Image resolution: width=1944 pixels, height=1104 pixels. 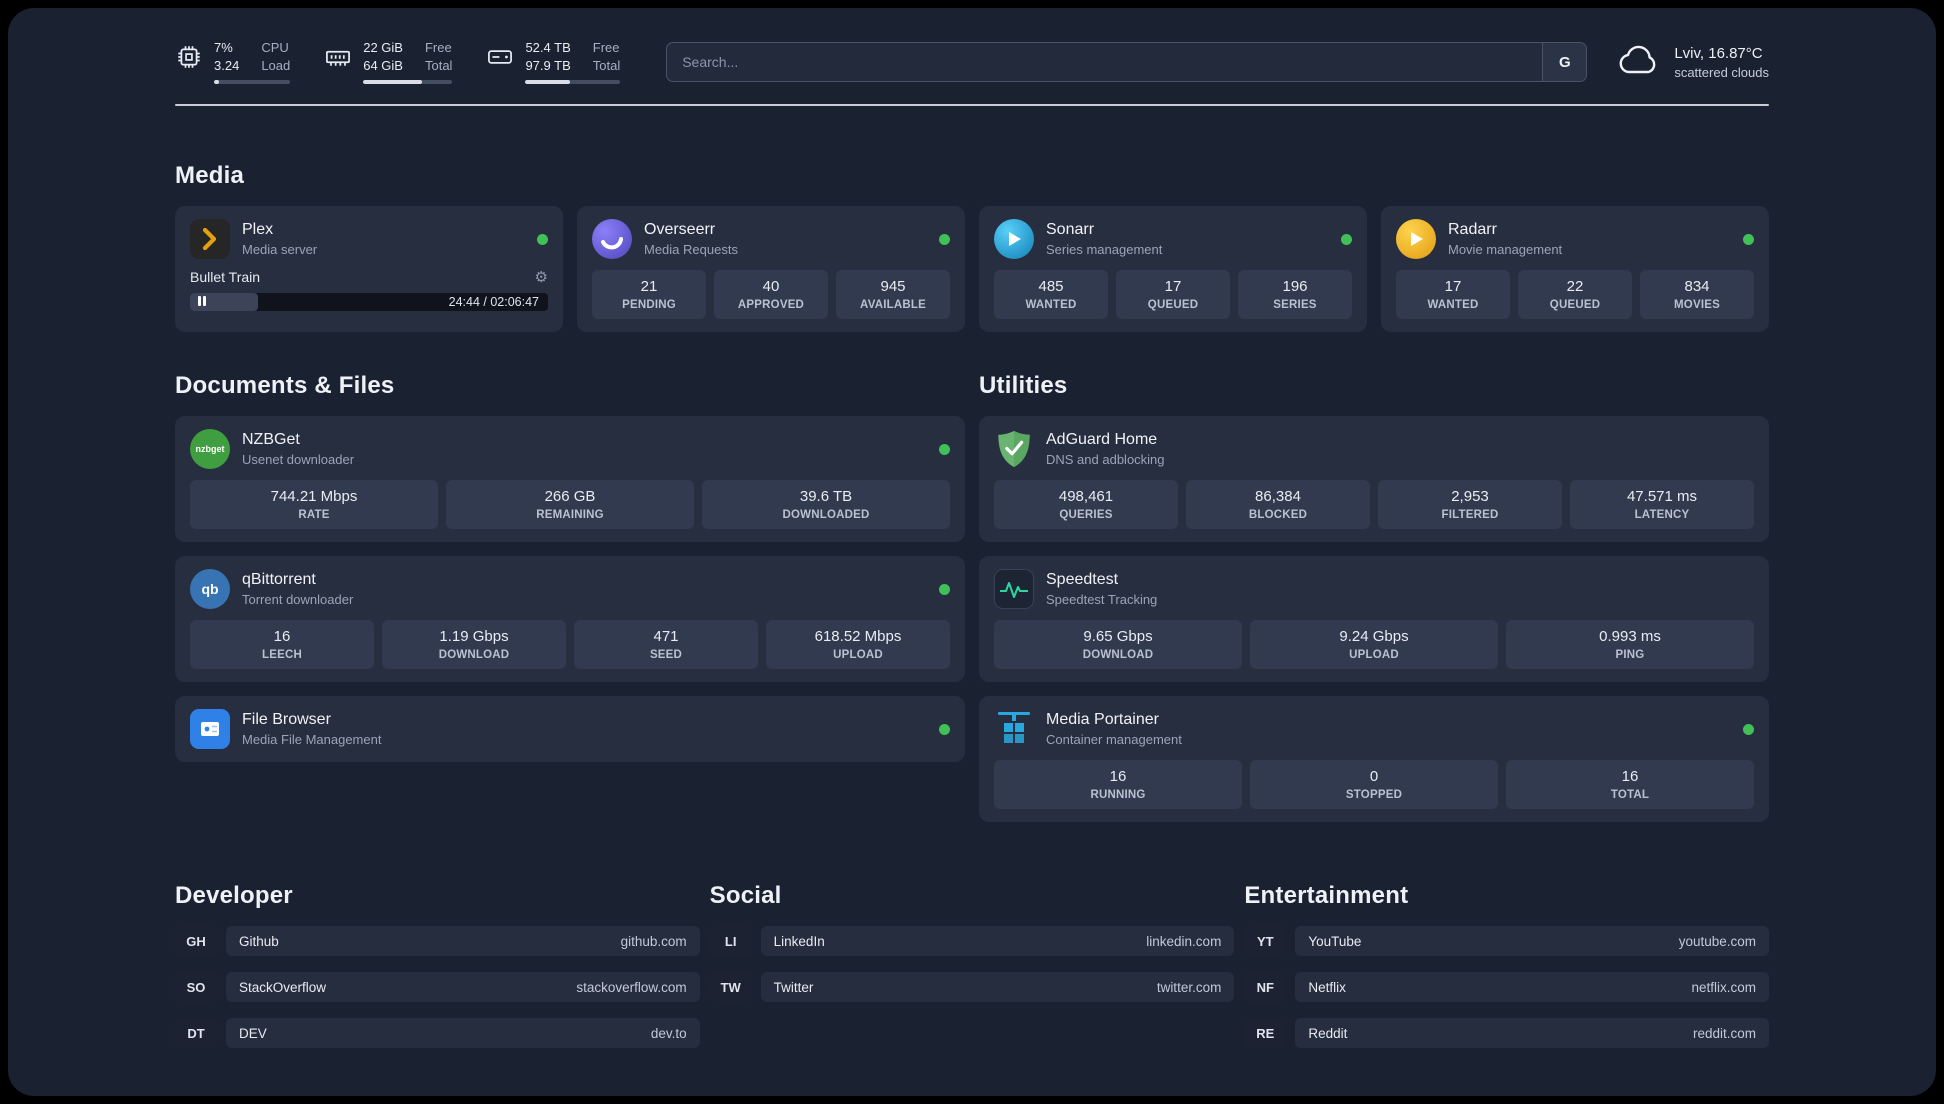 What do you see at coordinates (437, 1033) in the screenshot?
I see `bookmark-dev: DT DEV dev.to` at bounding box center [437, 1033].